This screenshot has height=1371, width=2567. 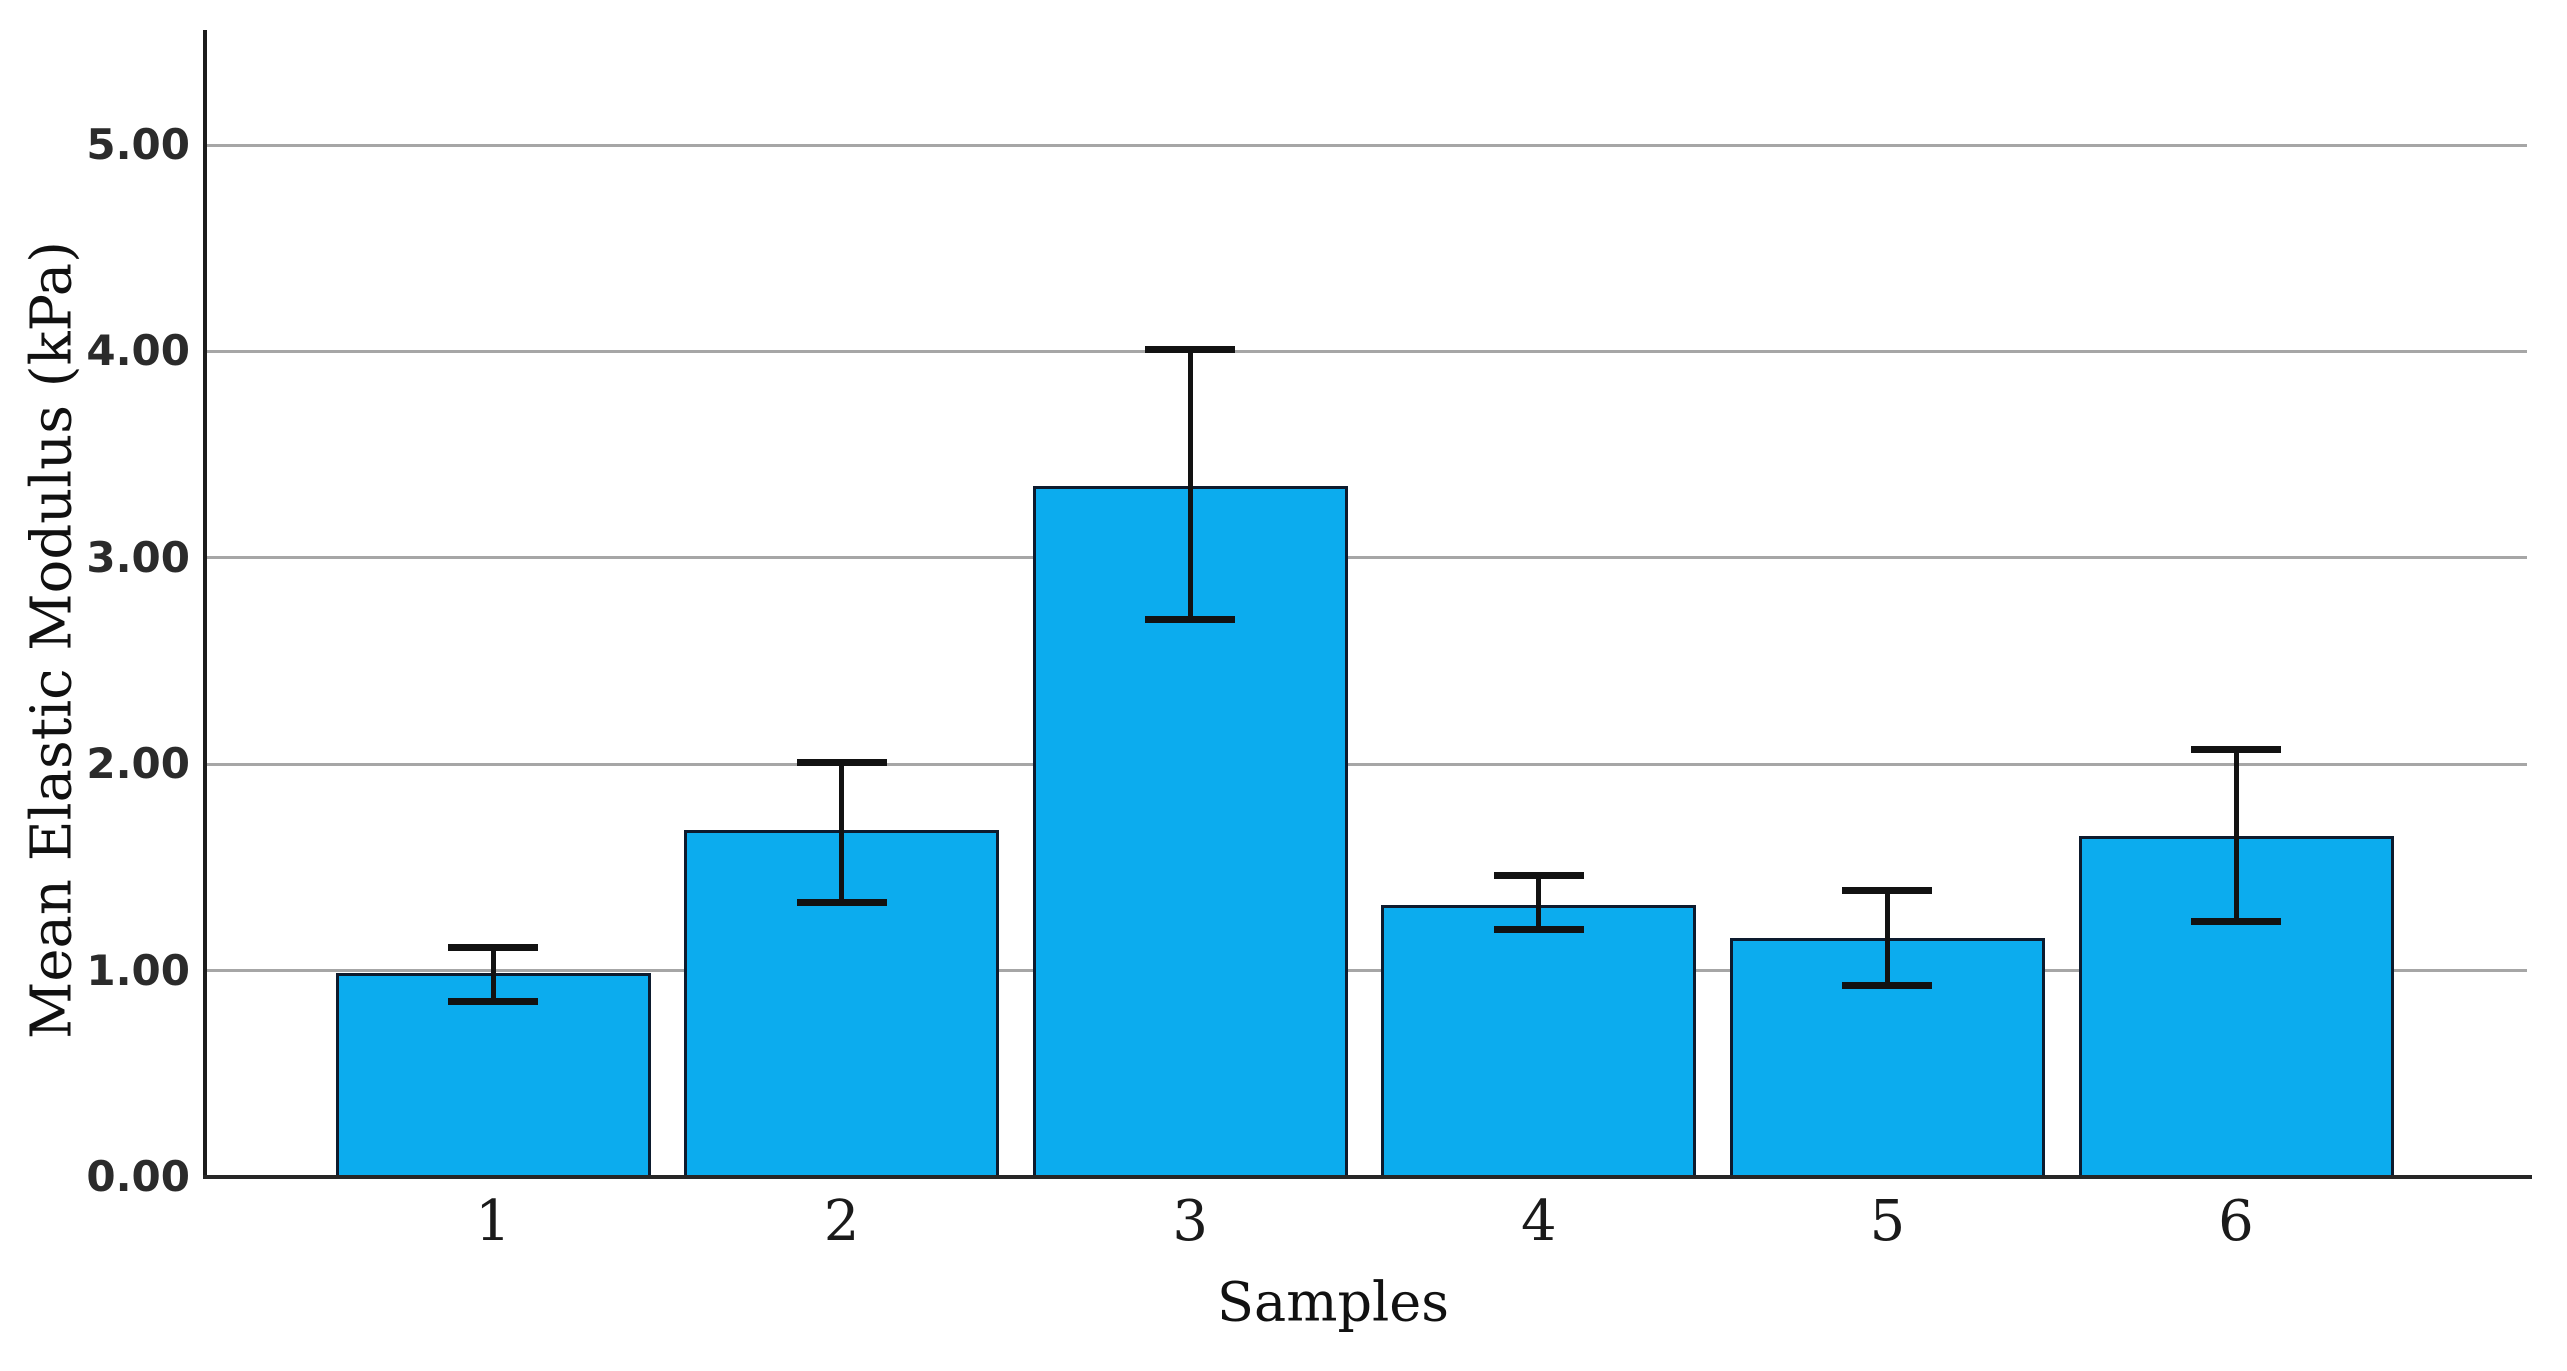 What do you see at coordinates (138, 351) in the screenshot?
I see `y-tick-label-4.00: 4.00` at bounding box center [138, 351].